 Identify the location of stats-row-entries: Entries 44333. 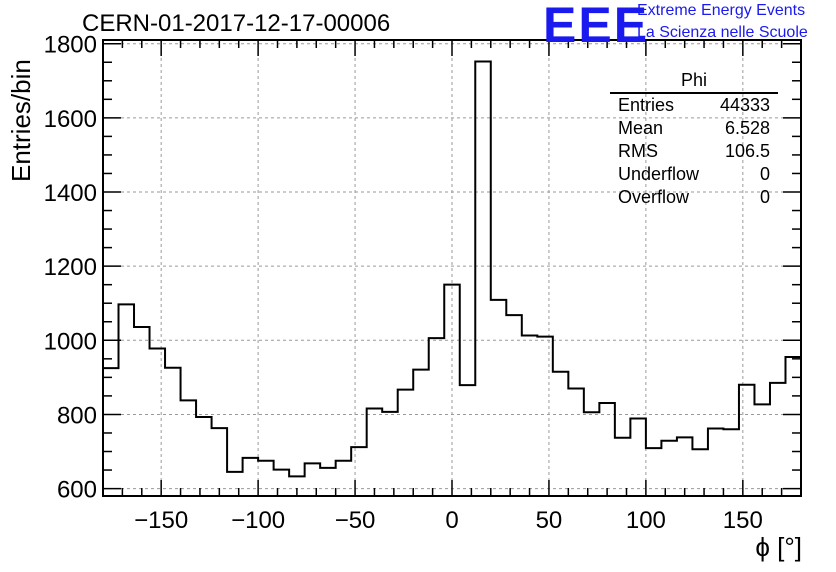
(694, 105).